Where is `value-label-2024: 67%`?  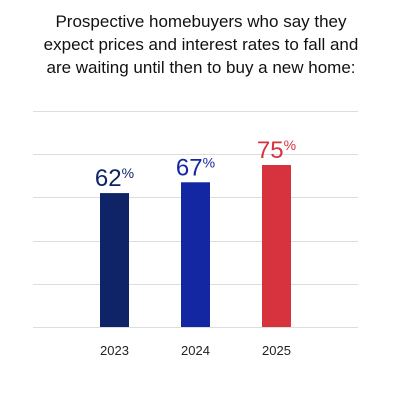
value-label-2024: 67% is located at coordinates (195, 167).